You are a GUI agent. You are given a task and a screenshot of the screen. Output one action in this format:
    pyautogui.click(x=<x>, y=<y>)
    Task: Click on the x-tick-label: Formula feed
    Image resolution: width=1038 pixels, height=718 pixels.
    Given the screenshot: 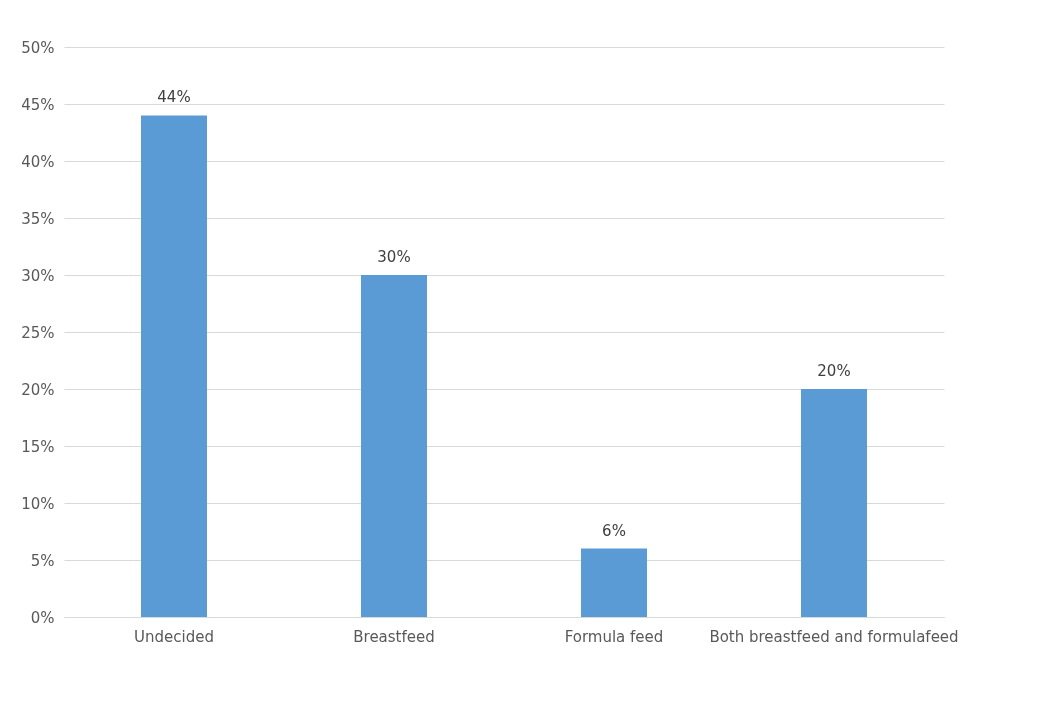 What is the action you would take?
    pyautogui.click(x=614, y=636)
    